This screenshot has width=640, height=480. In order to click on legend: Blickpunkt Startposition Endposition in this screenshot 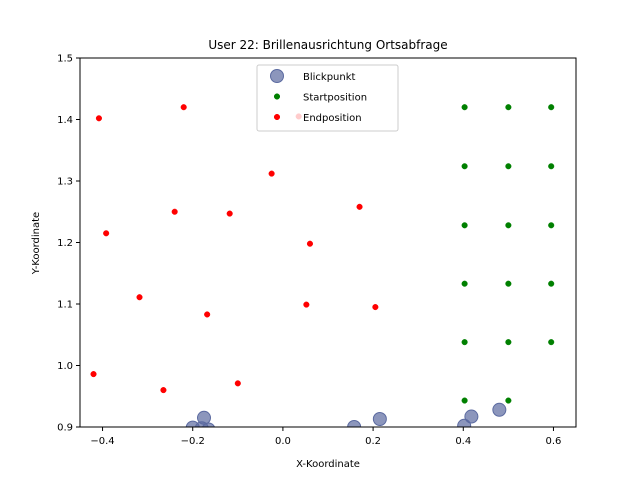, I will do `click(327, 98)`.